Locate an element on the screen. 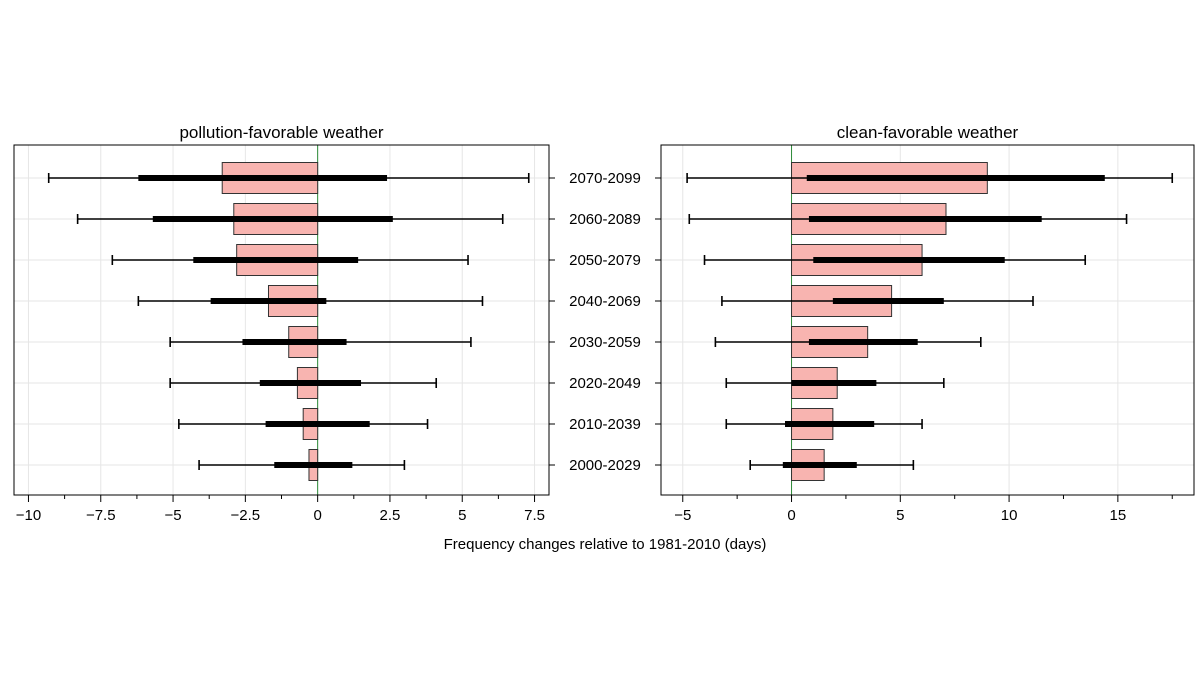 This screenshot has height=675, width=1200. x-tick-label: 7.5 is located at coordinates (534, 515).